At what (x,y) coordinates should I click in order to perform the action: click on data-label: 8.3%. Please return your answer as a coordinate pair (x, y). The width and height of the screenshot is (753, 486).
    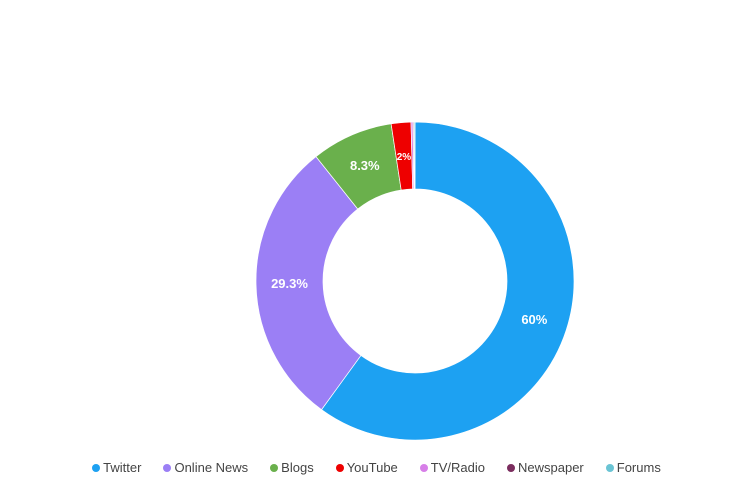
    Looking at the image, I should click on (365, 165).